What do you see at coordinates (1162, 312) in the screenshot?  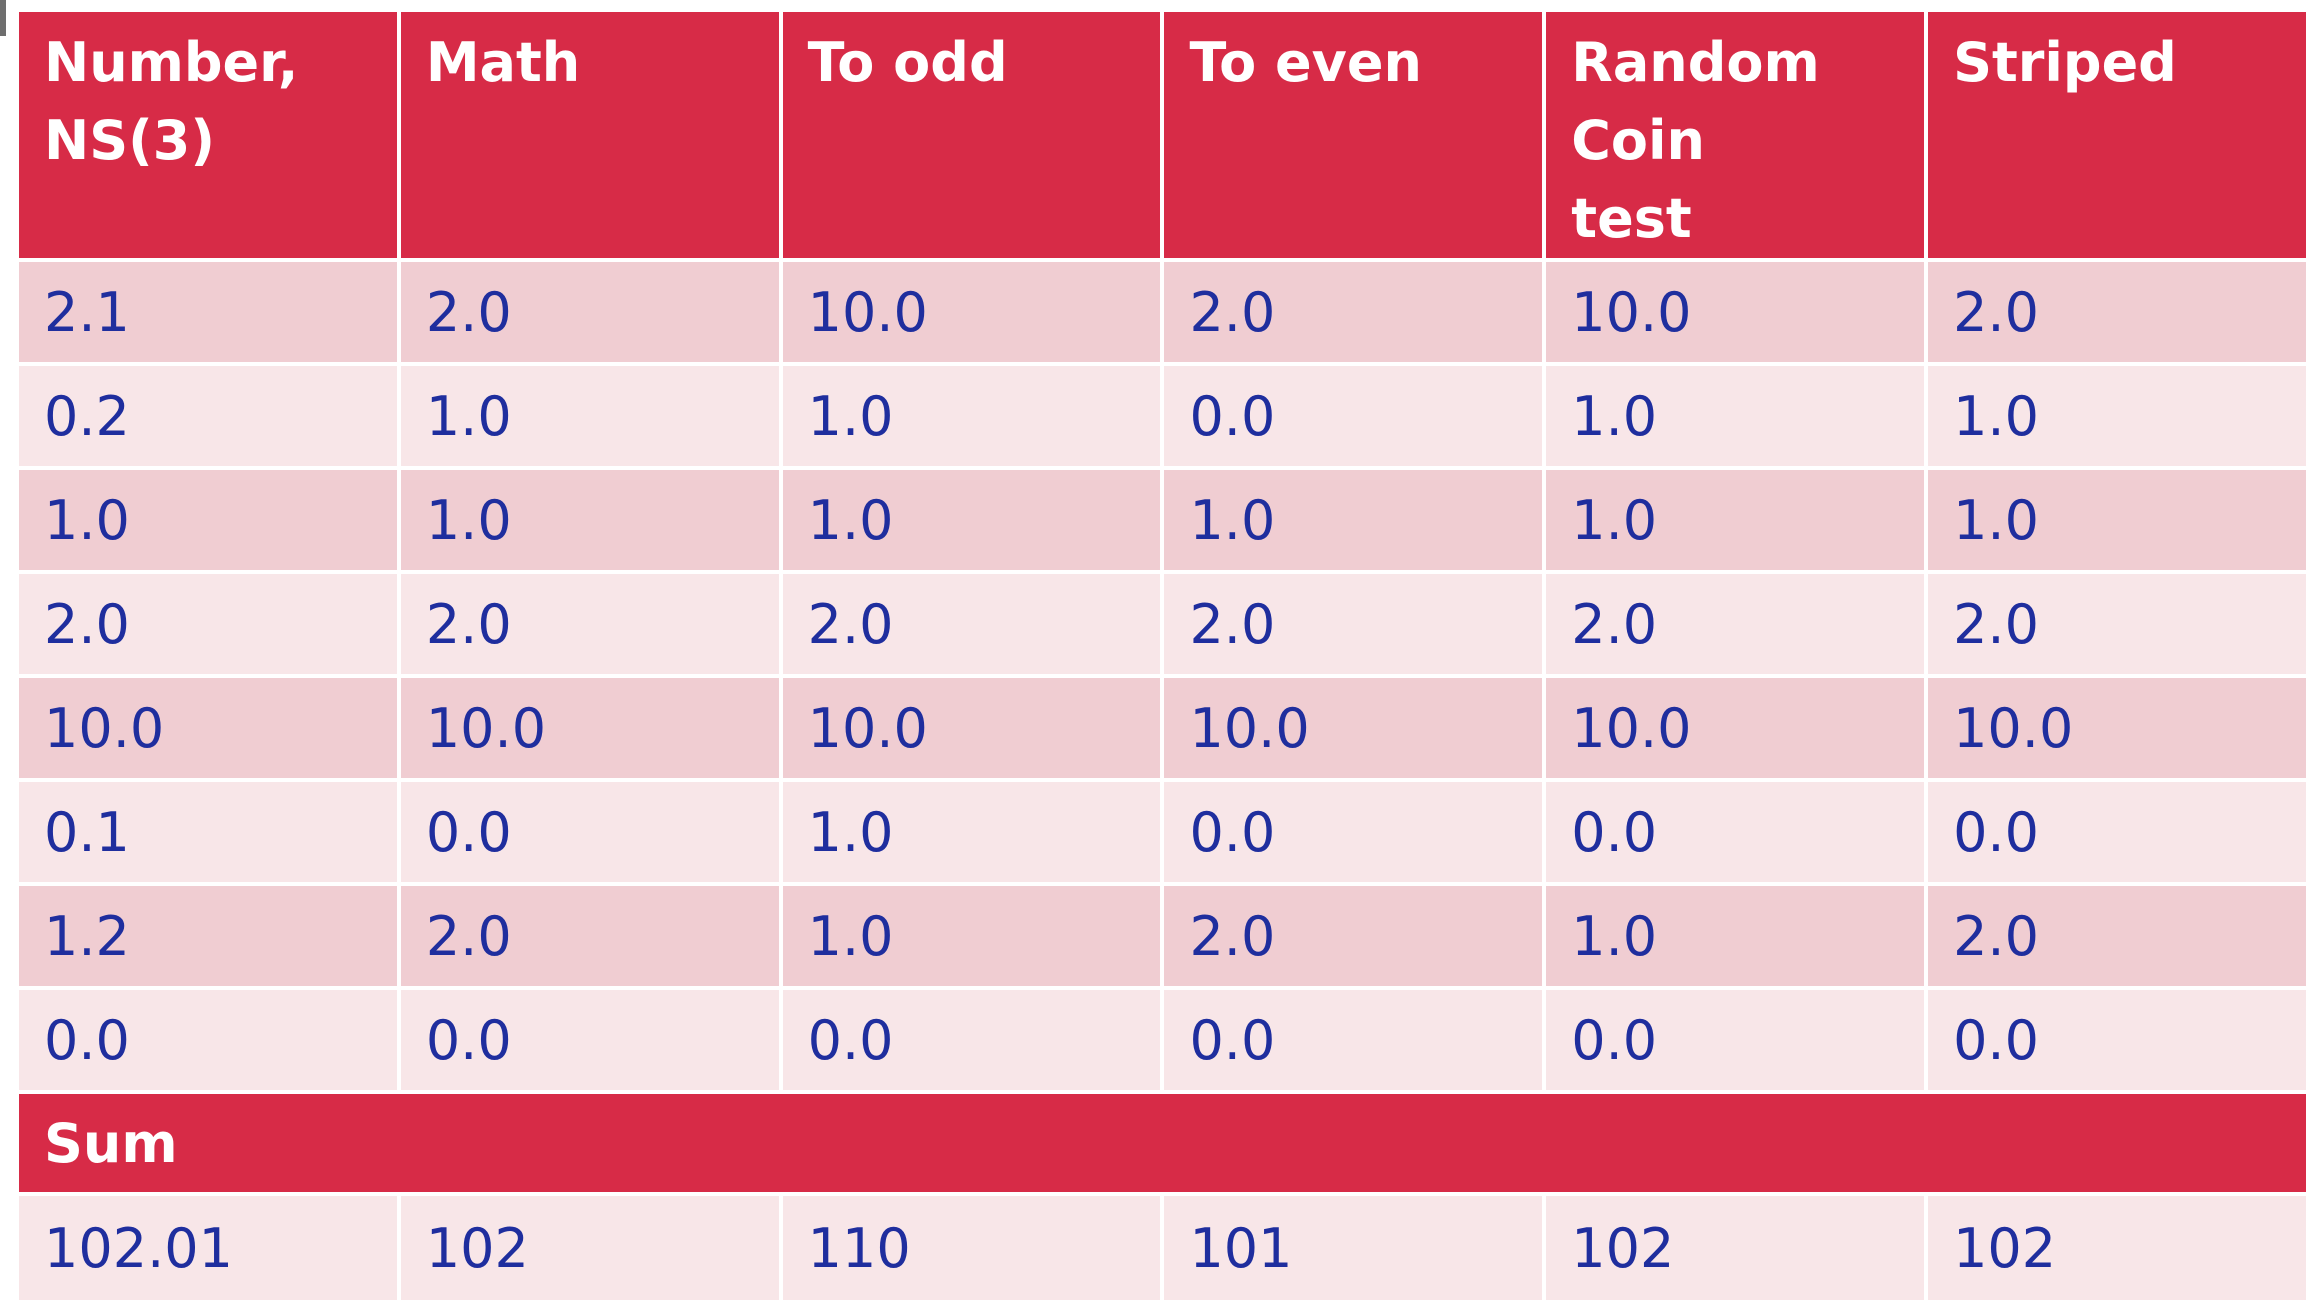 I see `table-row: 2.1 2.0 10.0 2.0 10.0 2.0` at bounding box center [1162, 312].